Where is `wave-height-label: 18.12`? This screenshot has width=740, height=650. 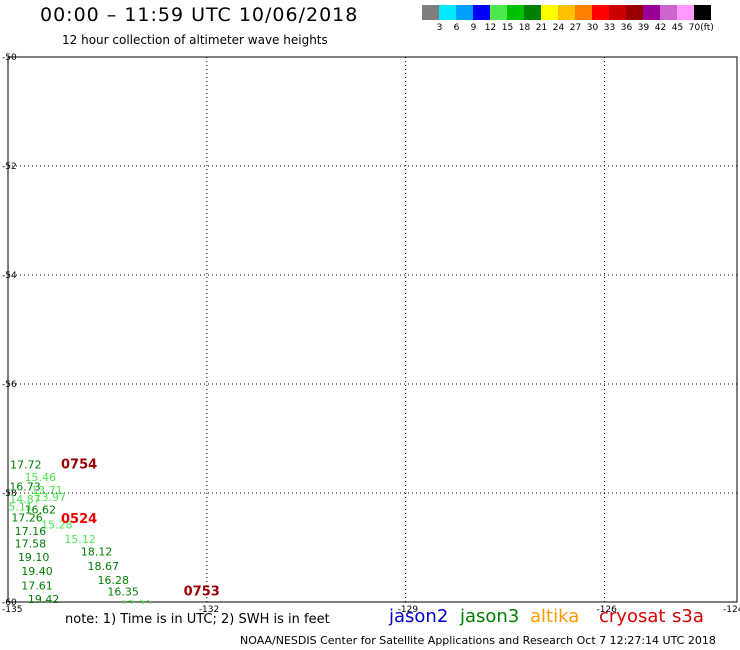 wave-height-label: 18.12 is located at coordinates (97, 552).